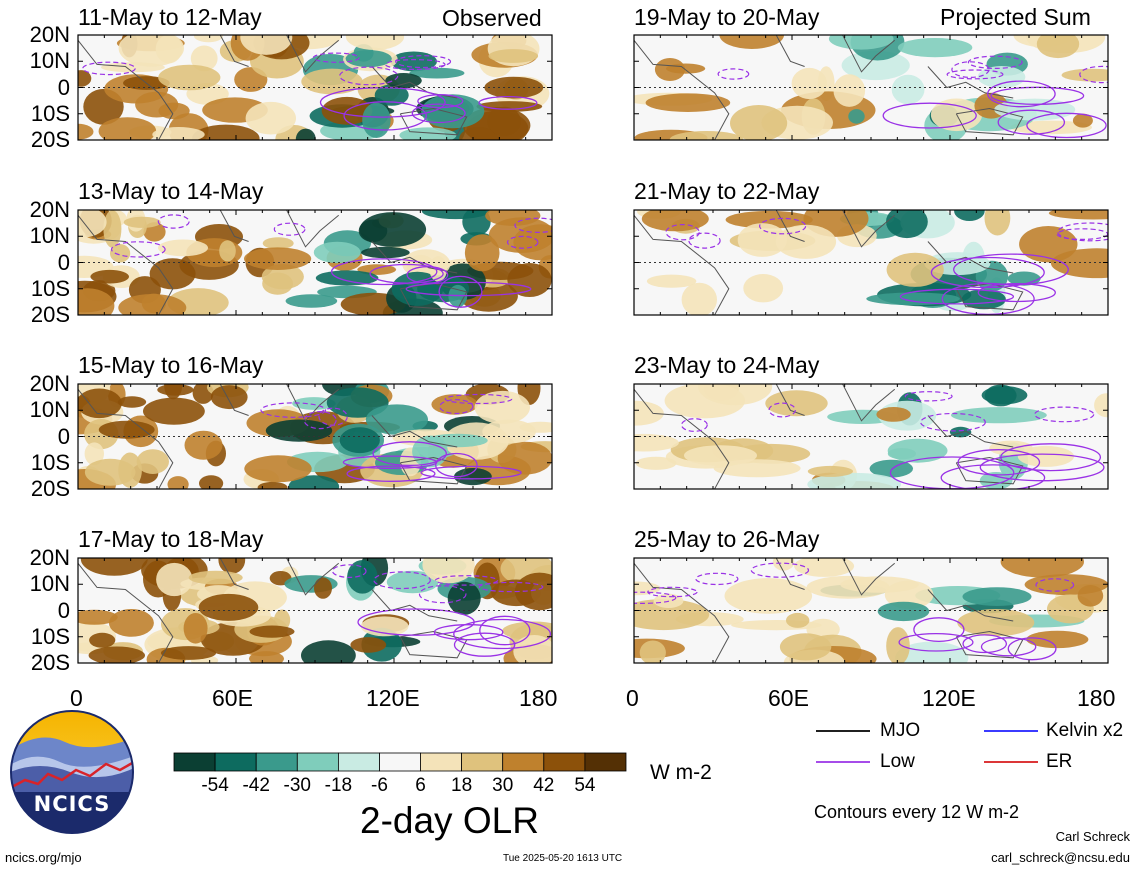 Image resolution: width=1135 pixels, height=872 pixels. What do you see at coordinates (63, 262) in the screenshot?
I see `y-tick-label: 0` at bounding box center [63, 262].